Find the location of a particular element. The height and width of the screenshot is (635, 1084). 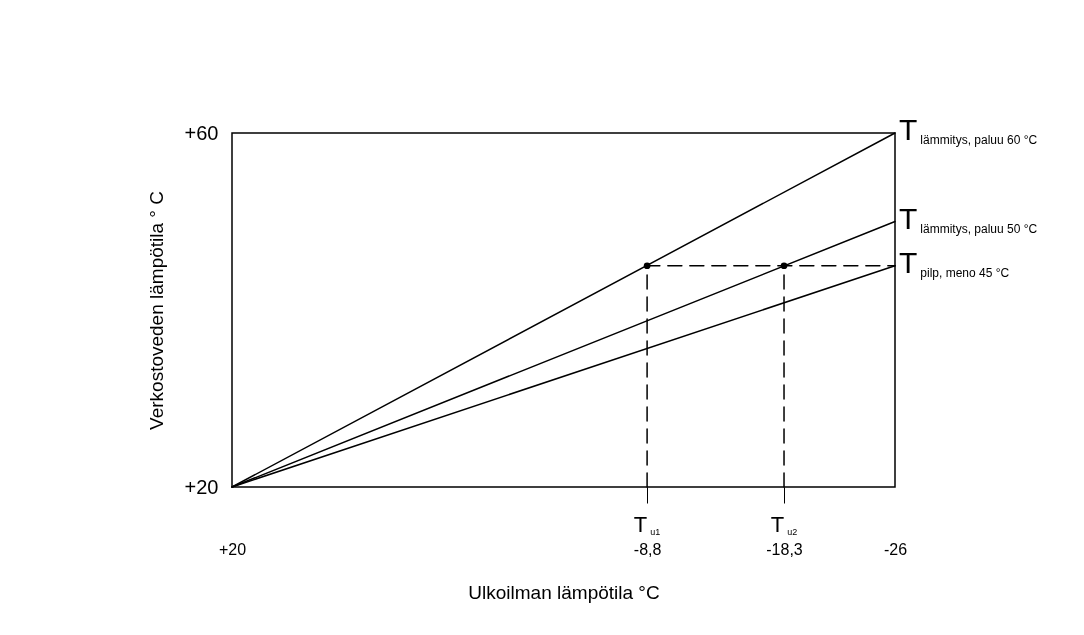

x-tick-label: +20 is located at coordinates (232, 549).